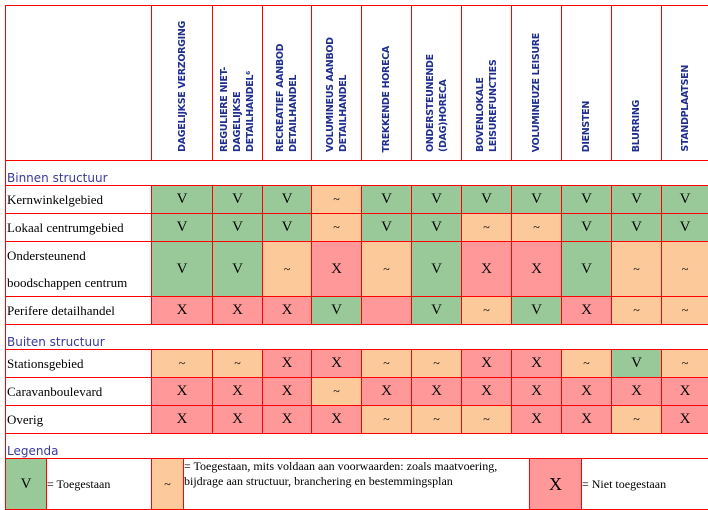 This screenshot has width=708, height=510. I want to click on column-header: TREKKENDE HORECA, so click(387, 83).